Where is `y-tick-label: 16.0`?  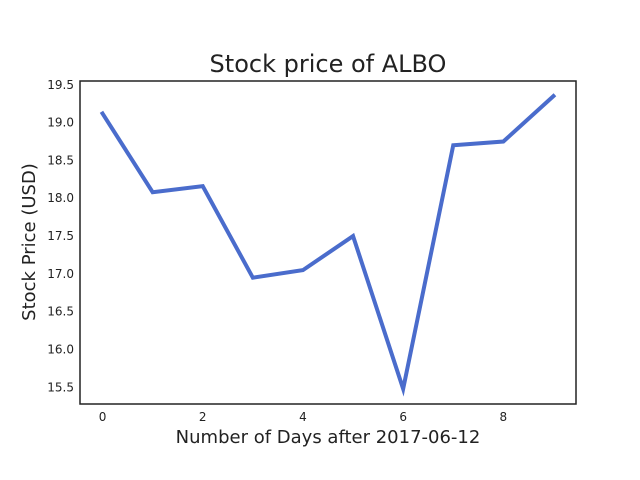
y-tick-label: 16.0 is located at coordinates (60, 350).